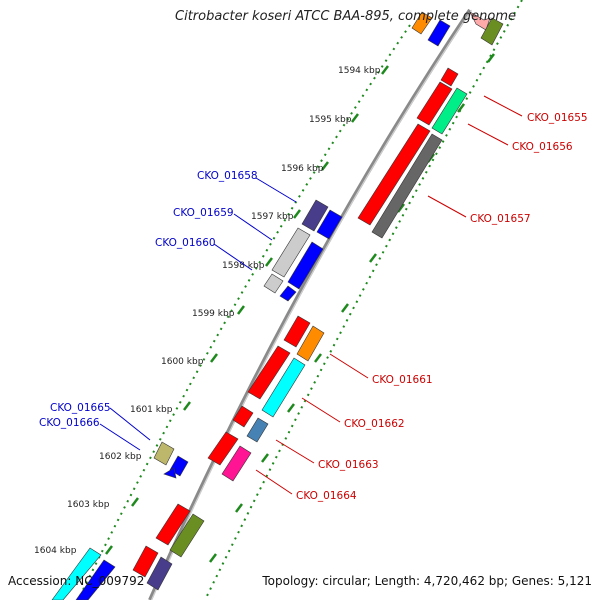 The width and height of the screenshot is (600, 600). What do you see at coordinates (330, 120) in the screenshot?
I see `scale-label: 1595 kbp` at bounding box center [330, 120].